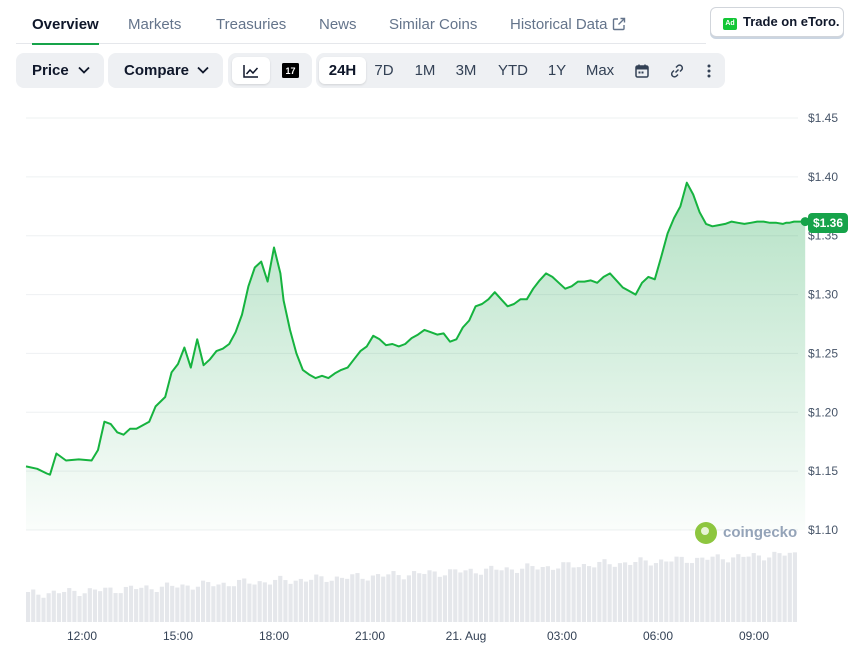 Image resolution: width=855 pixels, height=650 pixels. What do you see at coordinates (290, 70) in the screenshot?
I see `tradingview-icon: 17` at bounding box center [290, 70].